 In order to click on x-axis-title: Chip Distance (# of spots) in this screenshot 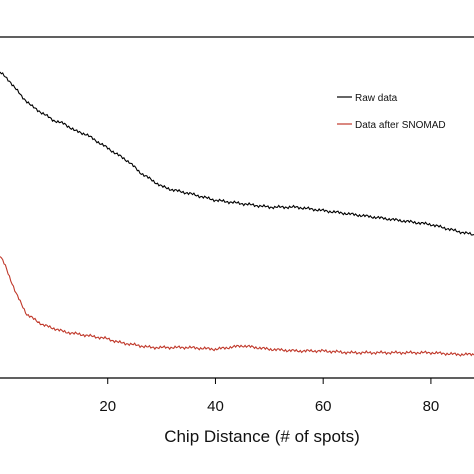, I will do `click(262, 436)`.